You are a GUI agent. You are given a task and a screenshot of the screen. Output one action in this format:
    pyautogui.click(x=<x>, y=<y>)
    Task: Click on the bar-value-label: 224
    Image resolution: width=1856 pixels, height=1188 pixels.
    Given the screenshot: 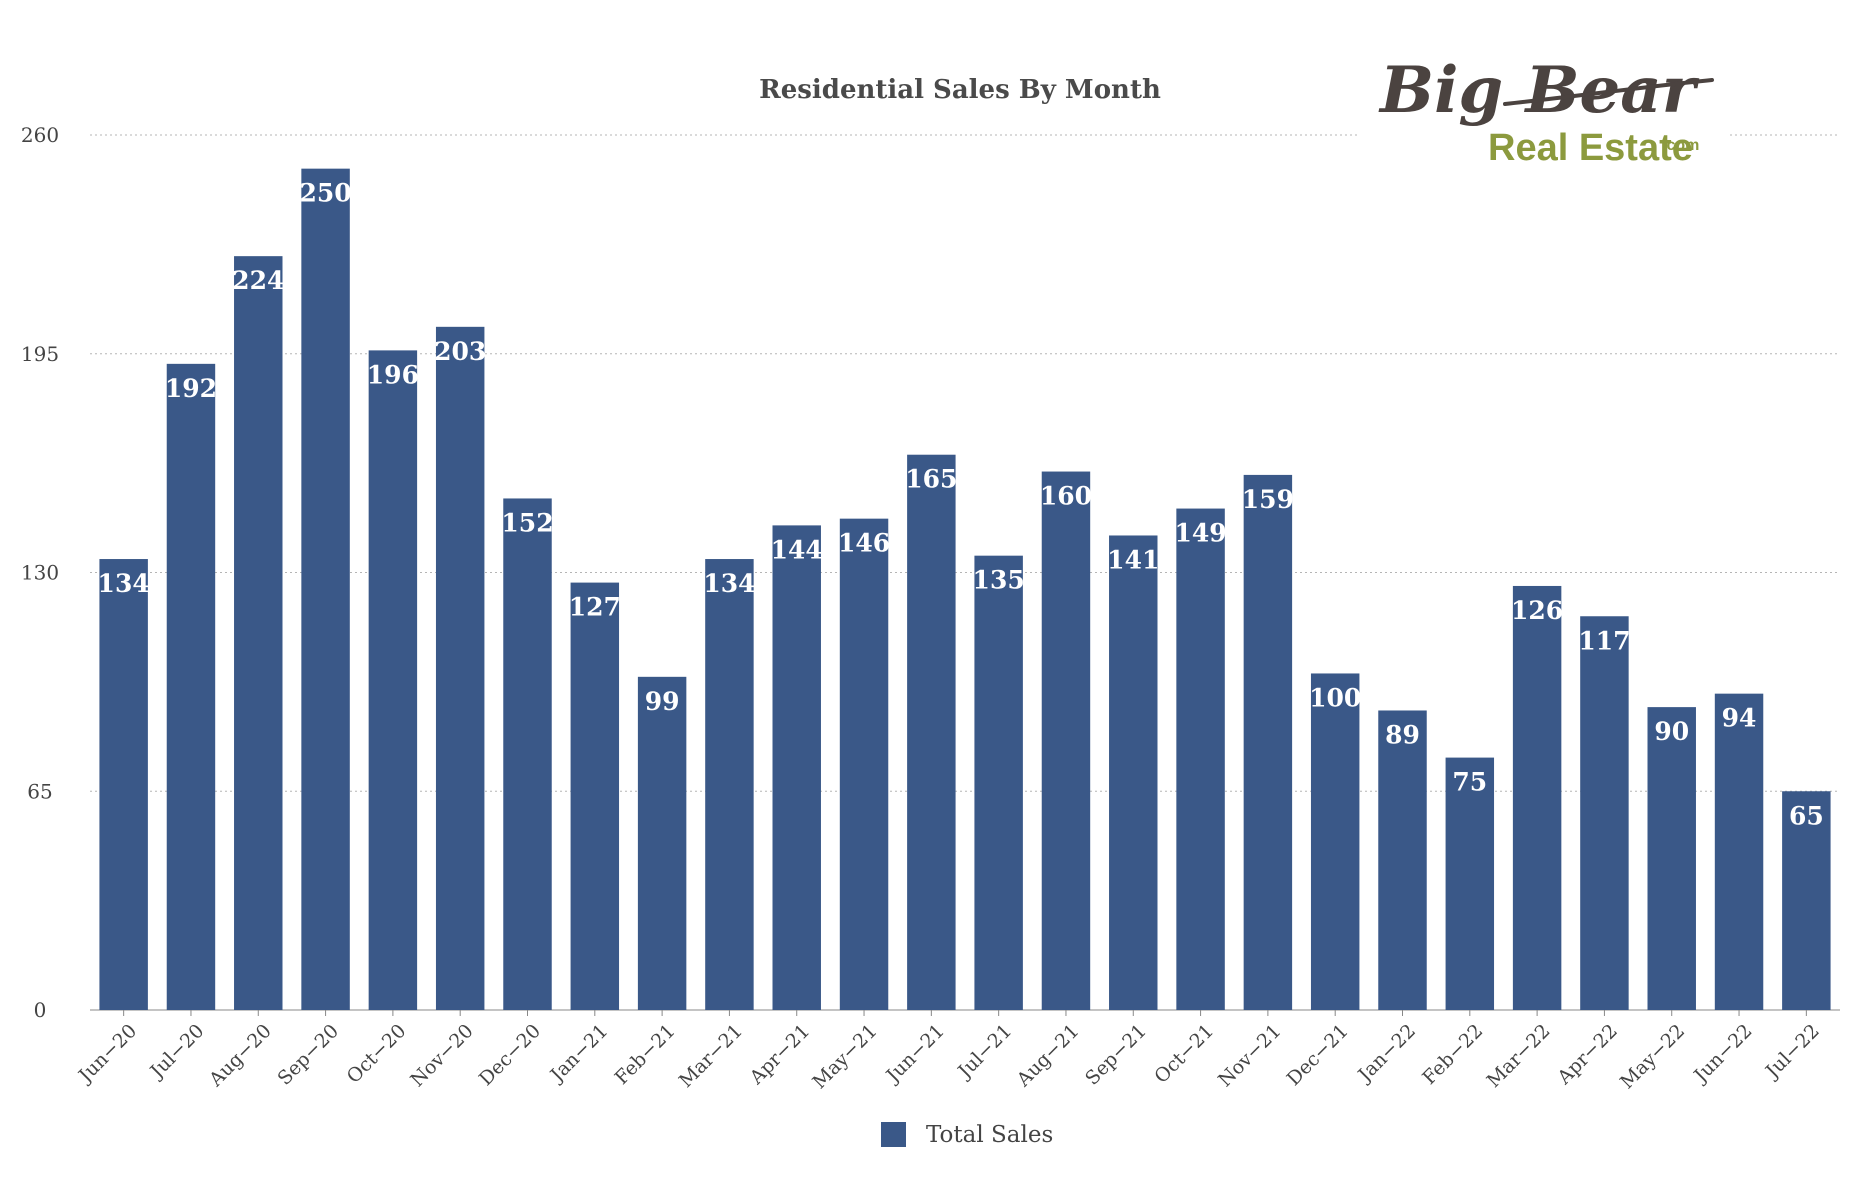 What is the action you would take?
    pyautogui.click(x=258, y=280)
    